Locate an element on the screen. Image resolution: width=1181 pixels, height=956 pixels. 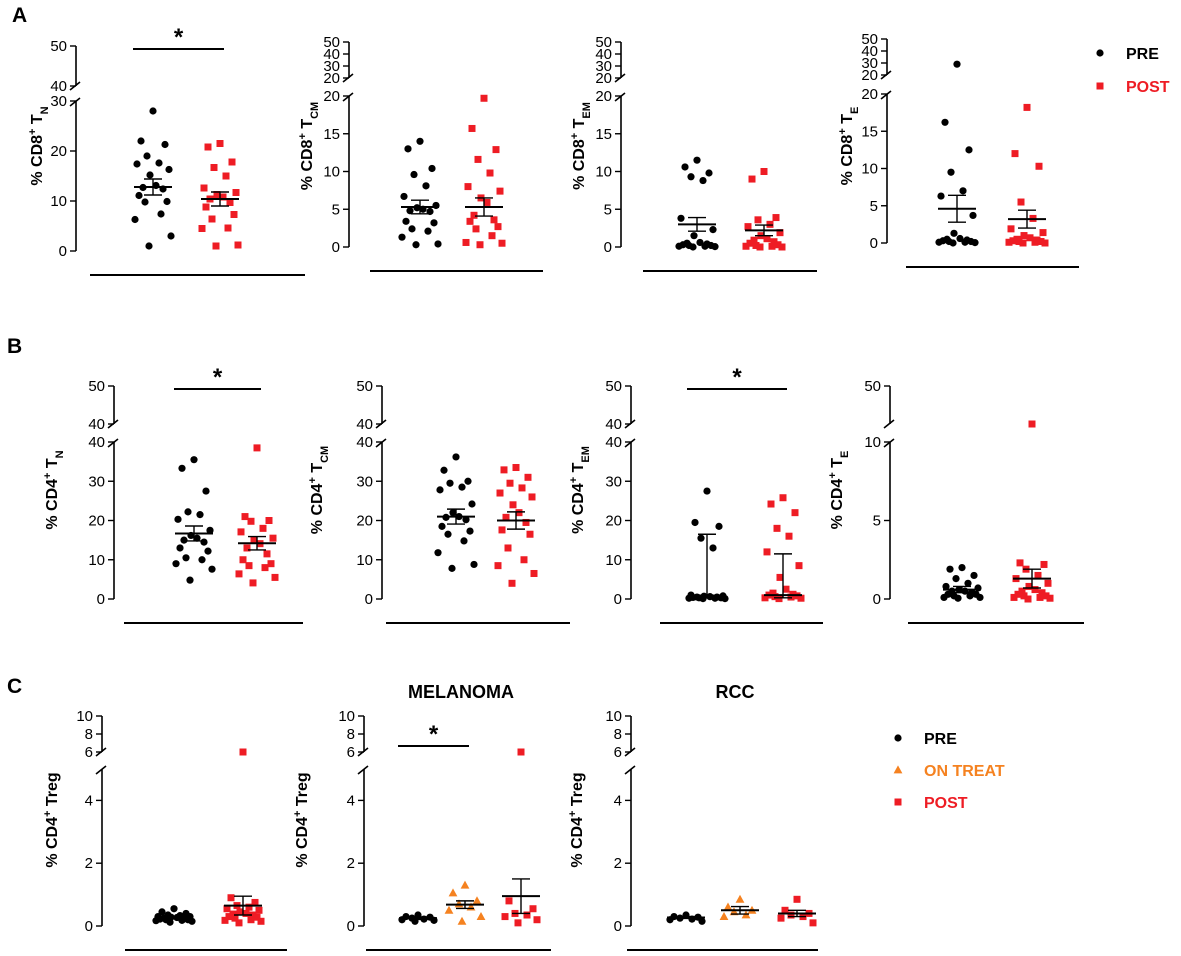
group-pre is located at coordinates (962, 583).